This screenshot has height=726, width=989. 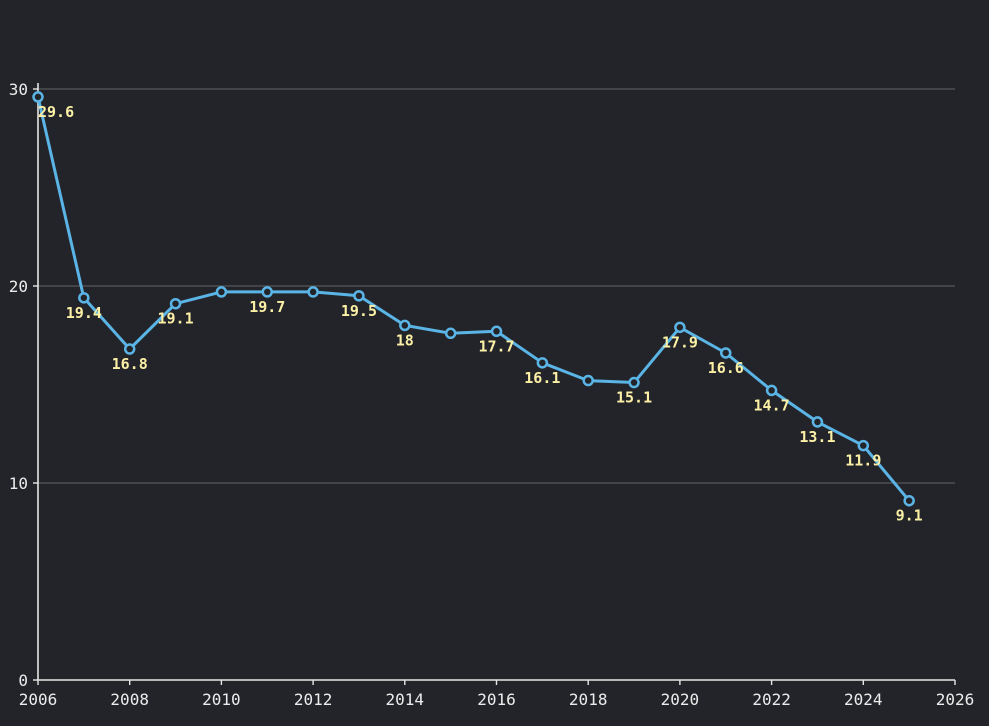 I want to click on data-point-2009, so click(x=175, y=303).